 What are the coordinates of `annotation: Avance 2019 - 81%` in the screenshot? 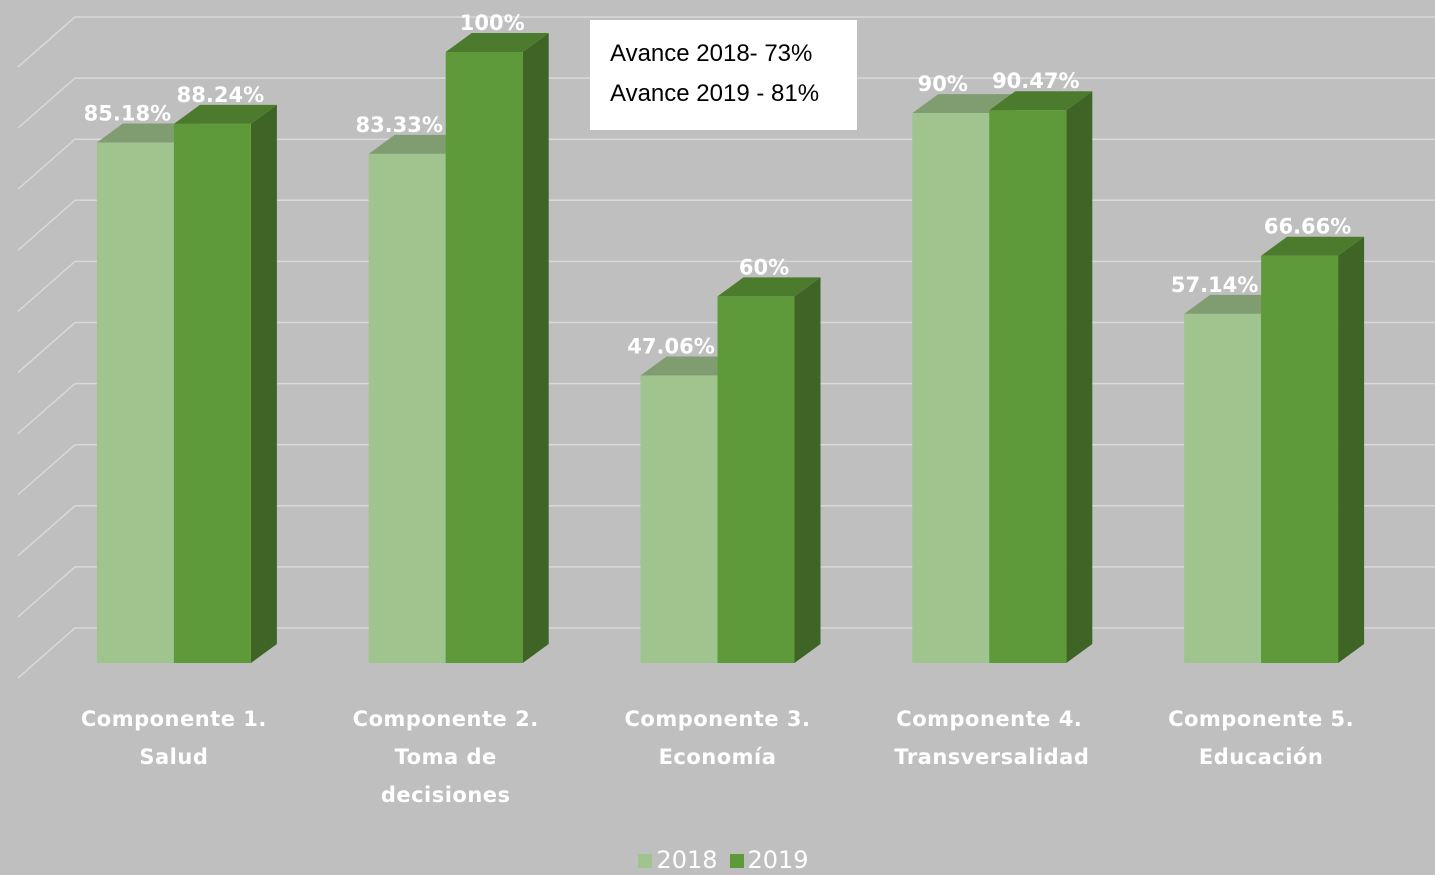 It's located at (715, 93).